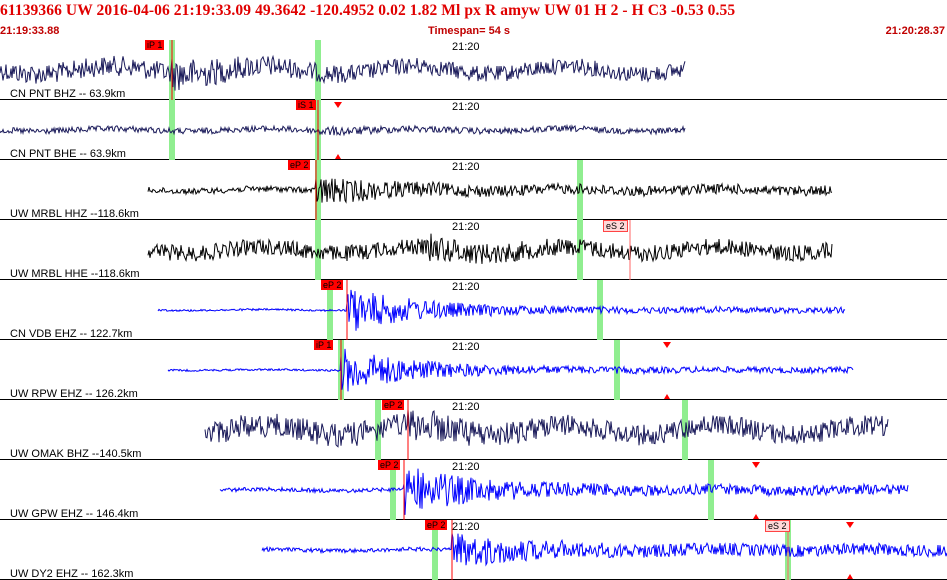 The height and width of the screenshot is (580, 947). I want to click on station-label: UW GPW EHZ -- 146.4km, so click(74, 514).